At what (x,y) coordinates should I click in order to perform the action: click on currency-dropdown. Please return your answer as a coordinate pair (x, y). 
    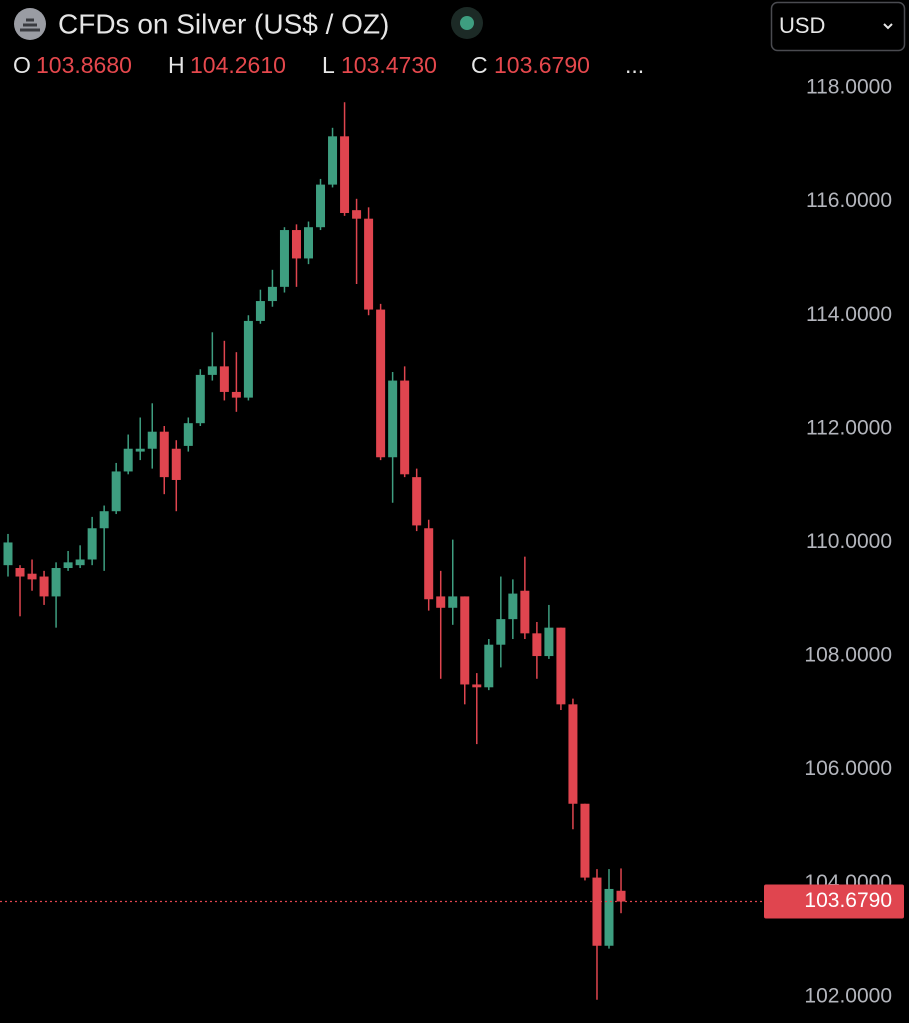
    Looking at the image, I should click on (838, 26).